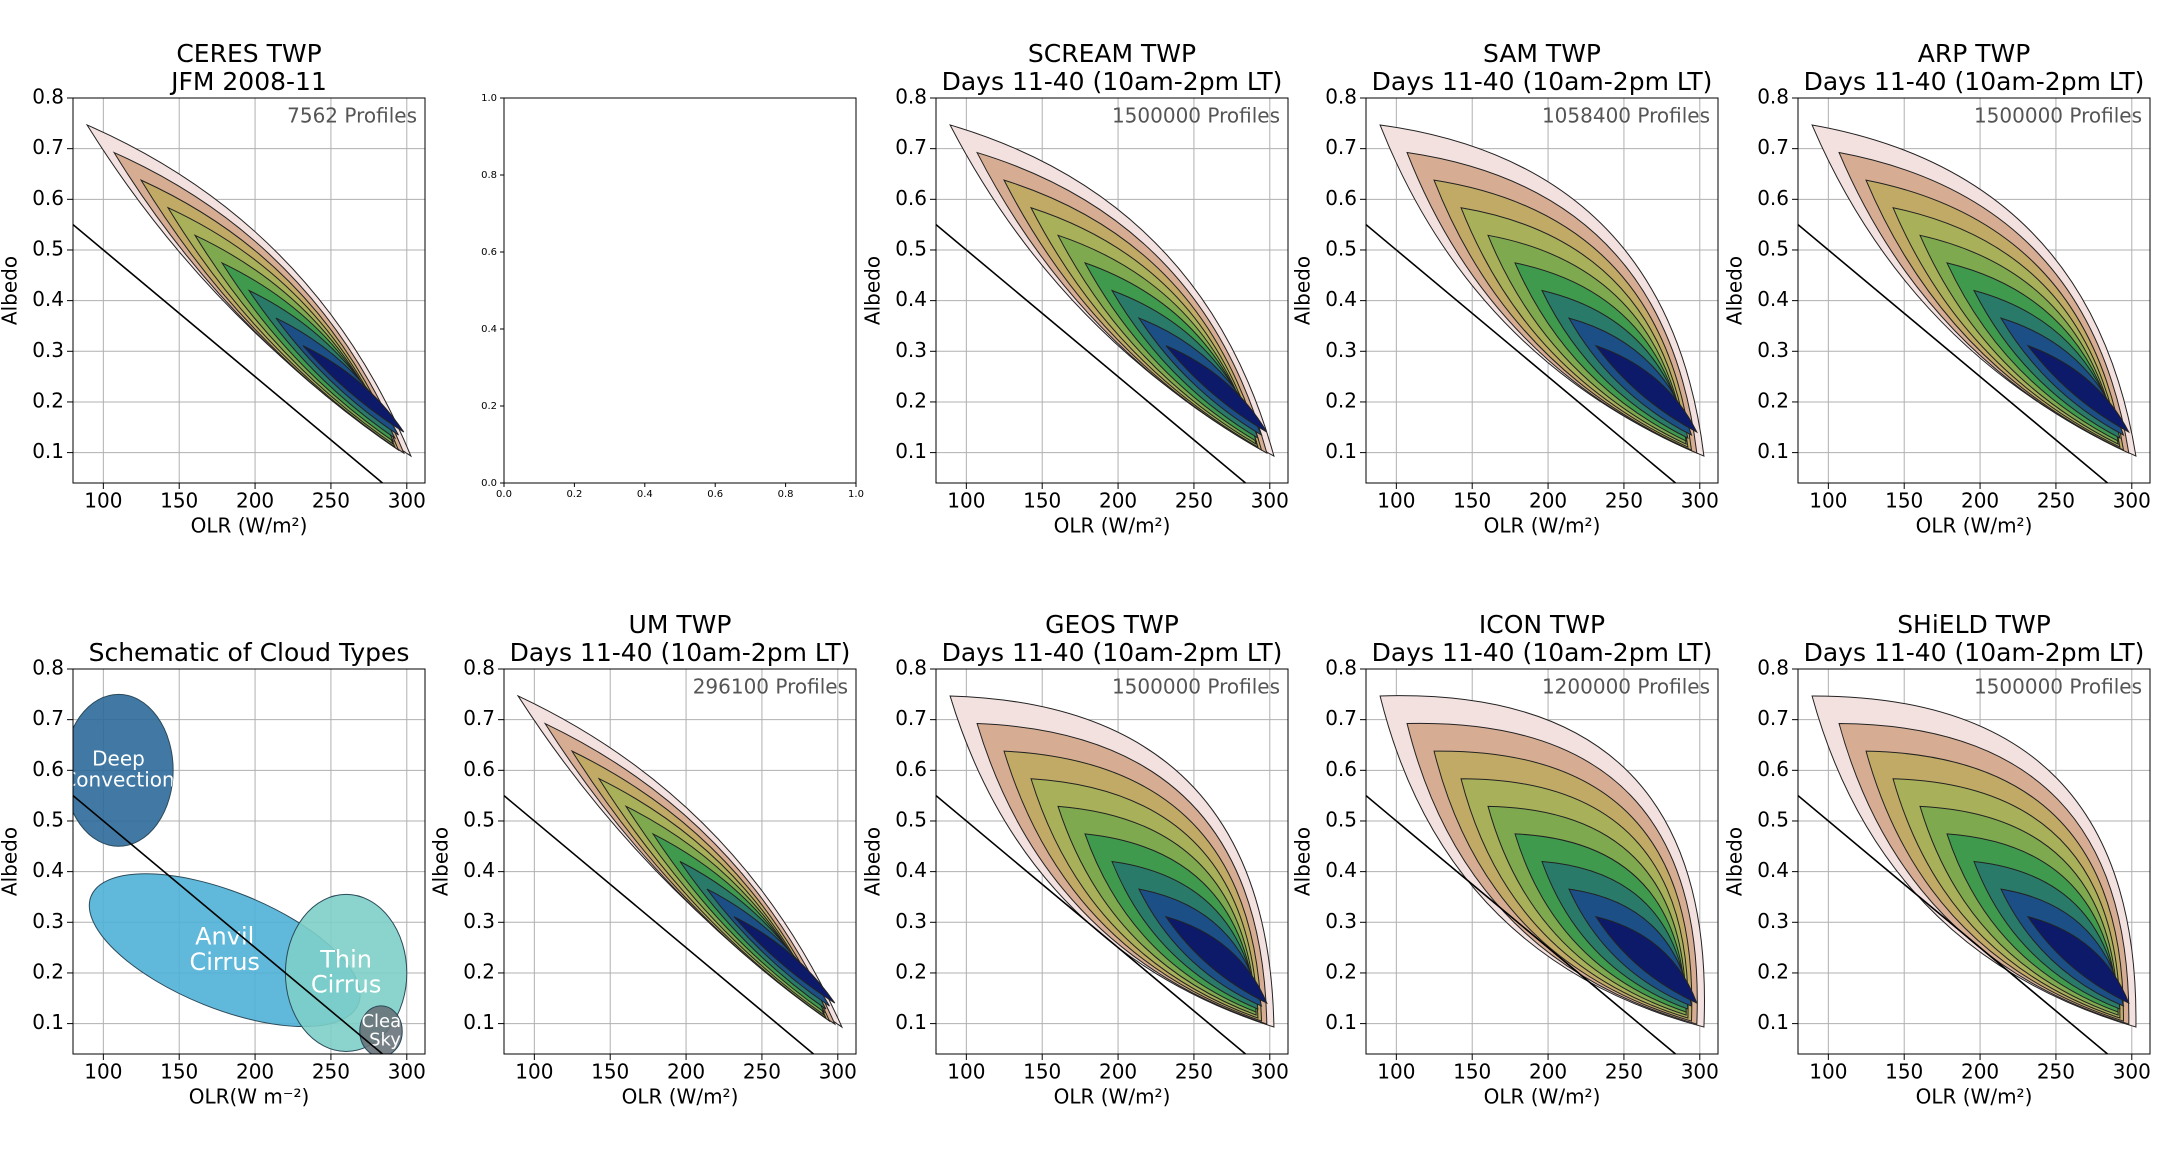  What do you see at coordinates (346, 985) in the screenshot?
I see `cloud-label: Cirrus` at bounding box center [346, 985].